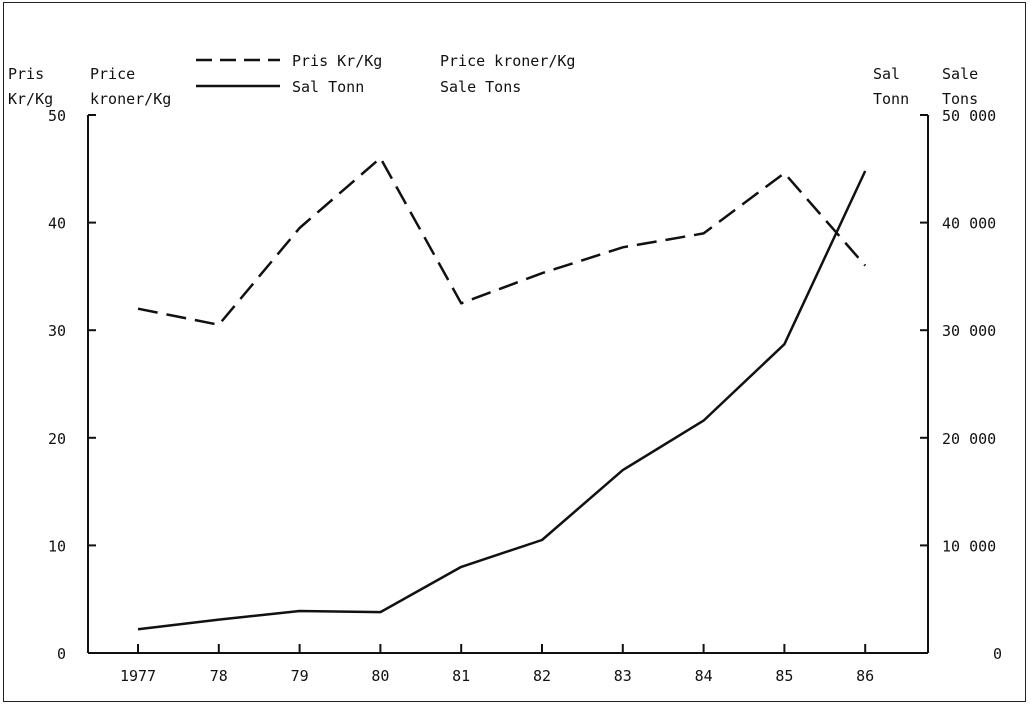 The width and height of the screenshot is (1031, 706). Describe the element at coordinates (219, 676) in the screenshot. I see `x-tick-label: 78` at that location.